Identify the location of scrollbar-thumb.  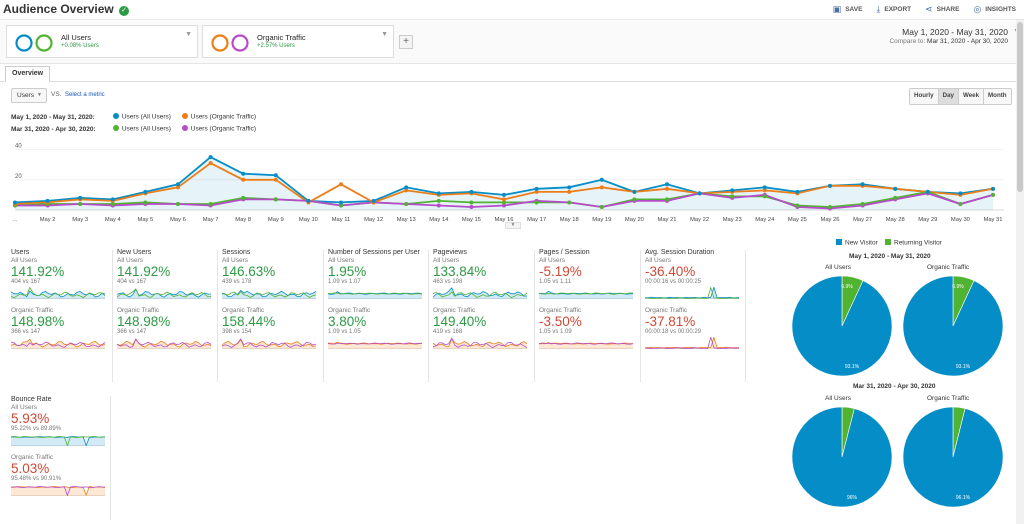
(1020, 107).